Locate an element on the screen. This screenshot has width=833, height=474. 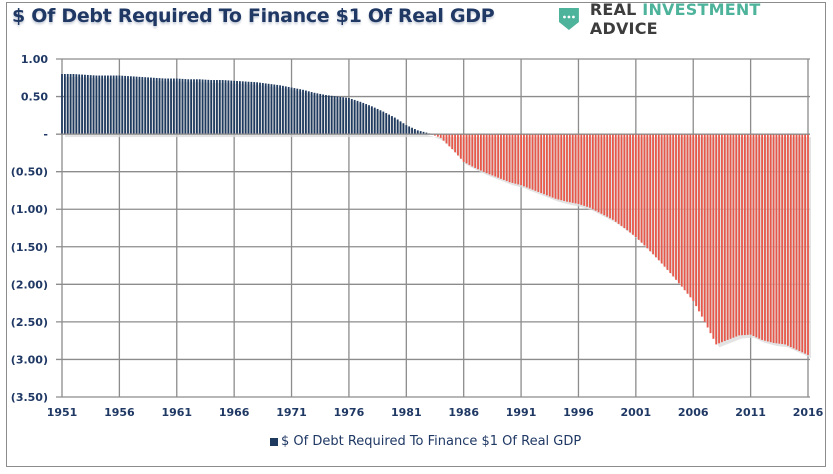
brand-part-real: REAL is located at coordinates (616, 9).